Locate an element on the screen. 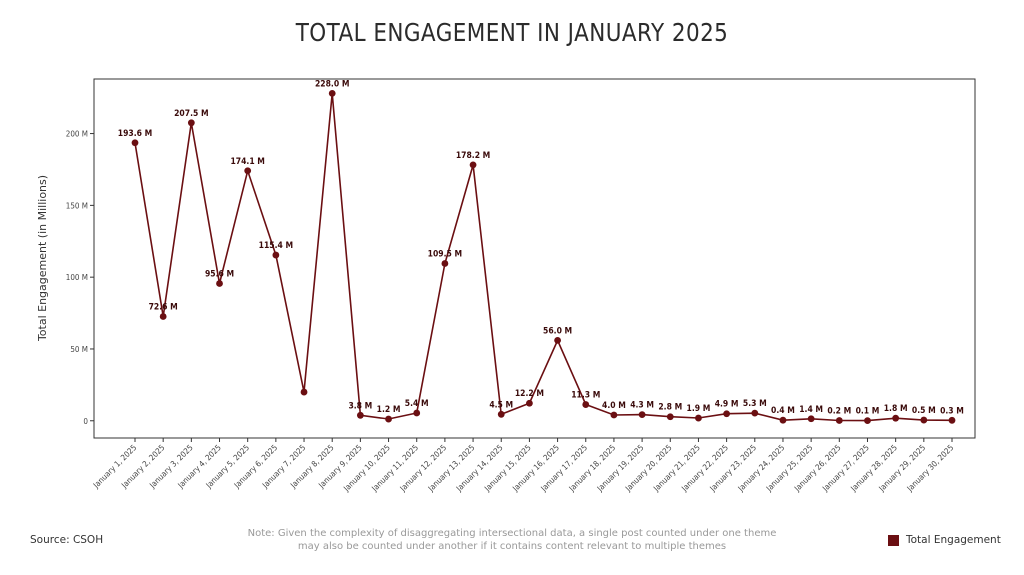 This screenshot has height=575, width=1024. data-label: 207.5 M is located at coordinates (191, 114).